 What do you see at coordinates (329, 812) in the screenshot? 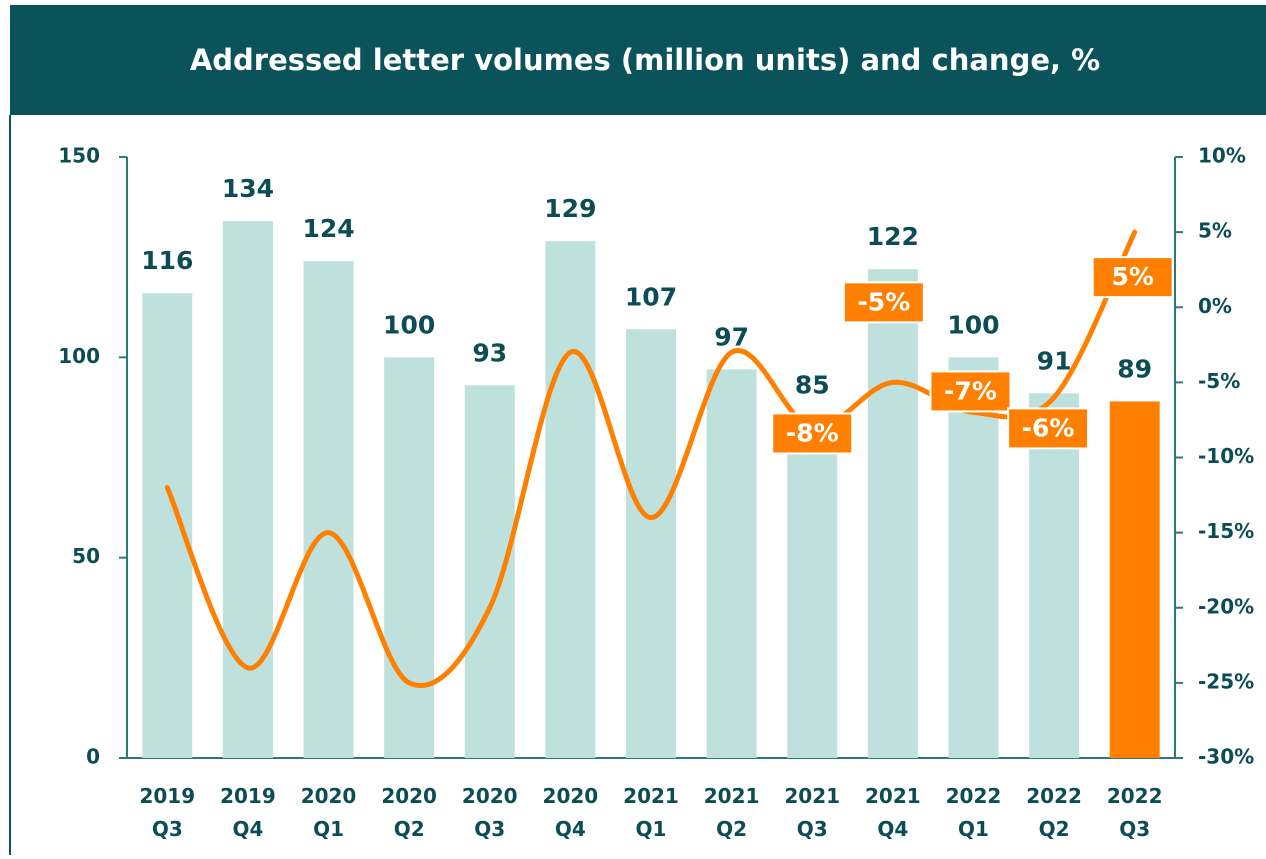
I see `x-tick-label: 2020 Q1` at bounding box center [329, 812].